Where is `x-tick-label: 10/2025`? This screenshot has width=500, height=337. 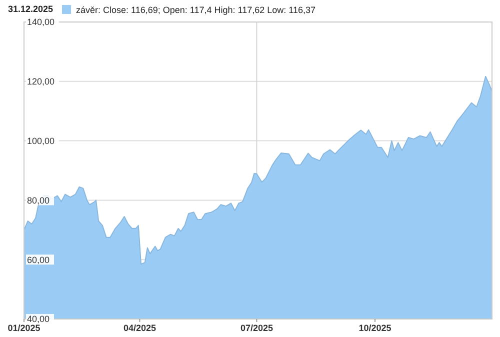
x-tick-label: 10/2025 is located at coordinates (375, 328).